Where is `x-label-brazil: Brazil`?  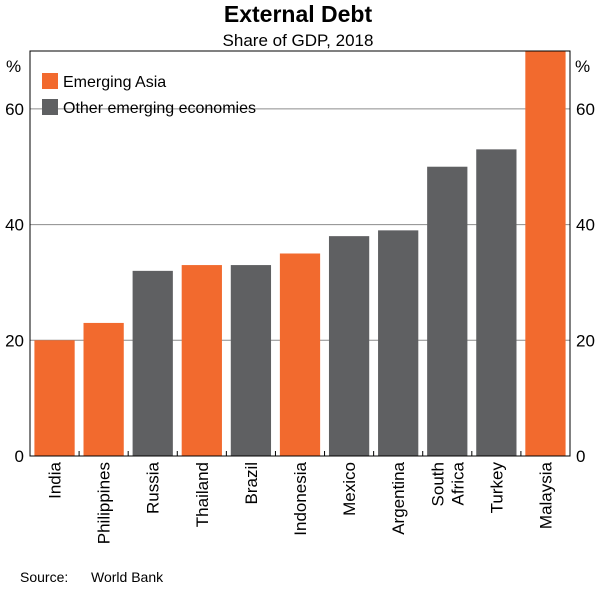
x-label-brazil: Brazil is located at coordinates (251, 483).